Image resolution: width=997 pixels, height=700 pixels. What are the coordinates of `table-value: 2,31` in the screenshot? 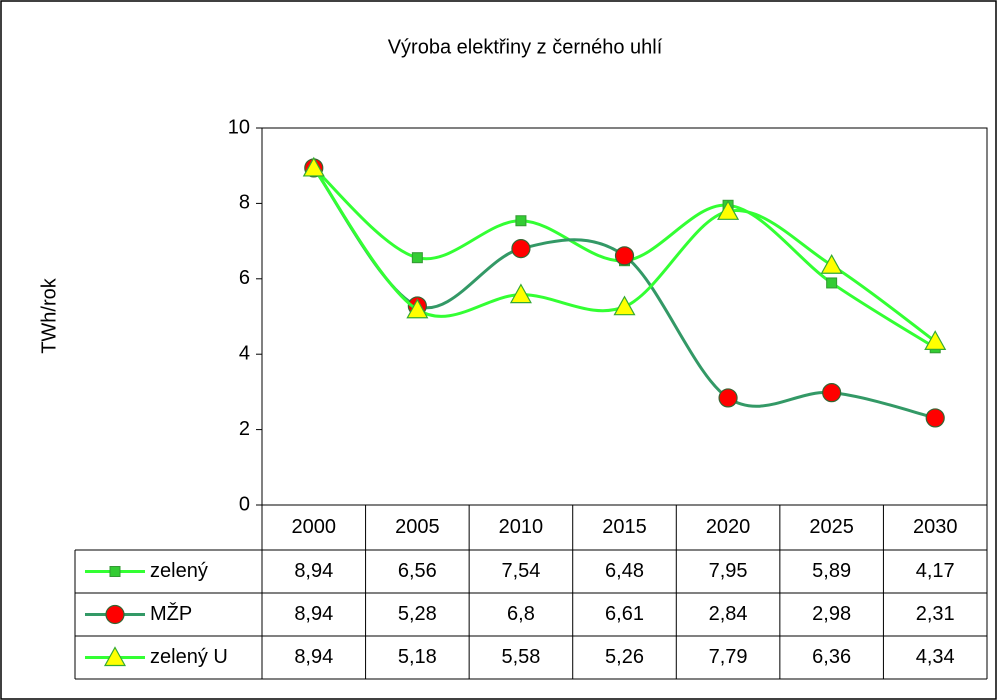 It's located at (935, 614).